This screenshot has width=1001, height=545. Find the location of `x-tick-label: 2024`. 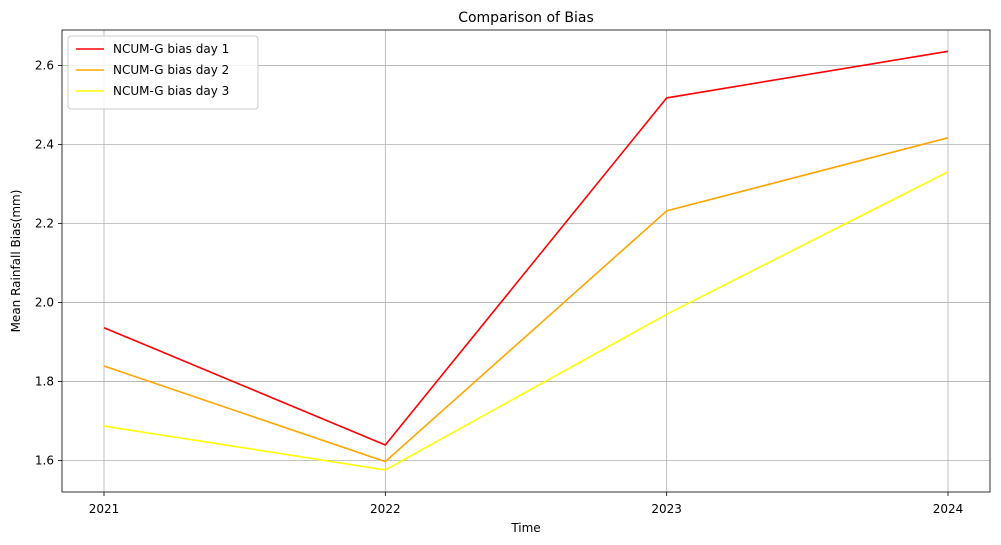

x-tick-label: 2024 is located at coordinates (948, 509).